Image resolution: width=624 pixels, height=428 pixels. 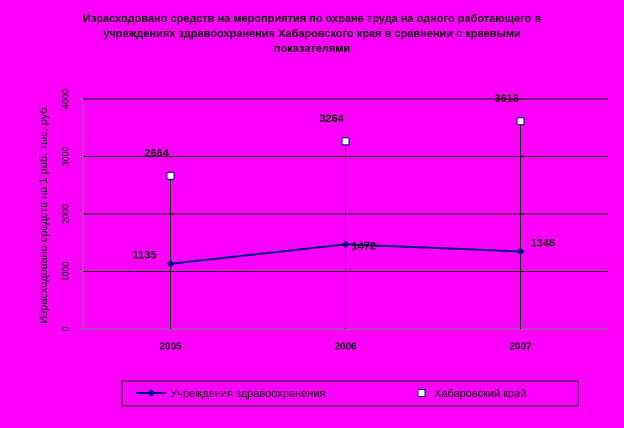 What do you see at coordinates (65, 99) in the screenshot?
I see `y-tick-label: 4000` at bounding box center [65, 99].